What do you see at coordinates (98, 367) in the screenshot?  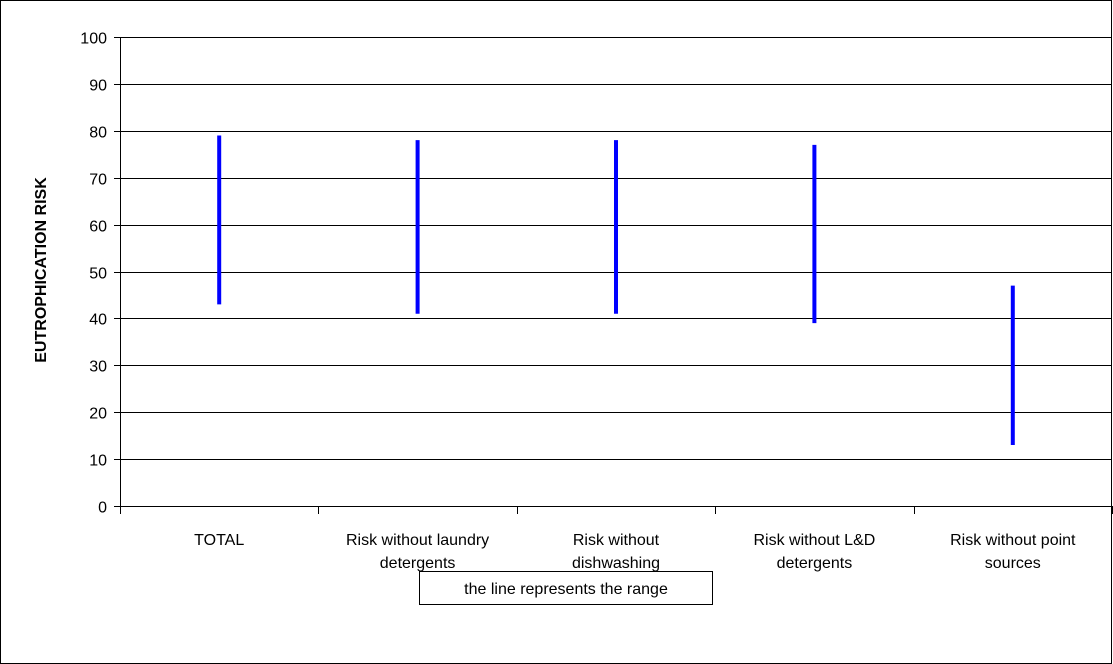 I see `y-tick-label: 30` at bounding box center [98, 367].